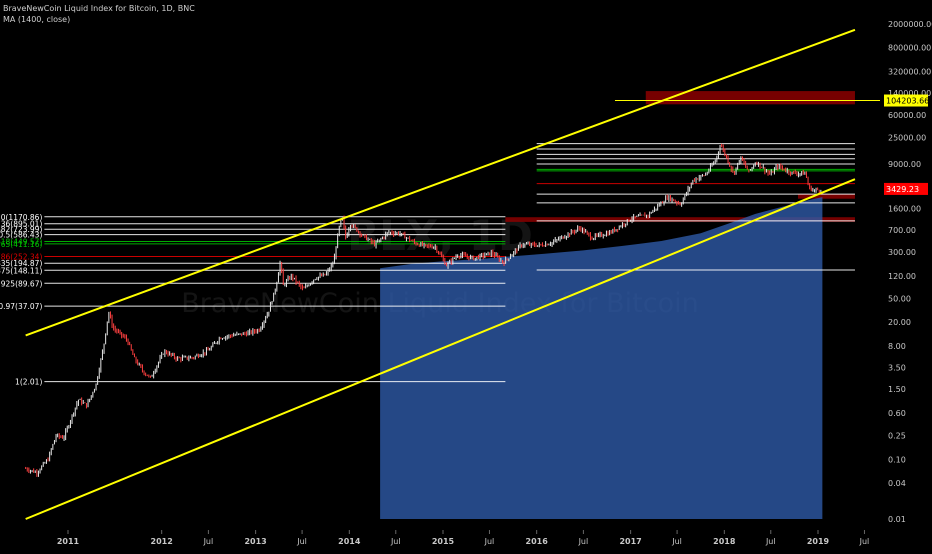 The width and height of the screenshot is (932, 554). I want to click on x-tick-label: 2013, so click(255, 541).